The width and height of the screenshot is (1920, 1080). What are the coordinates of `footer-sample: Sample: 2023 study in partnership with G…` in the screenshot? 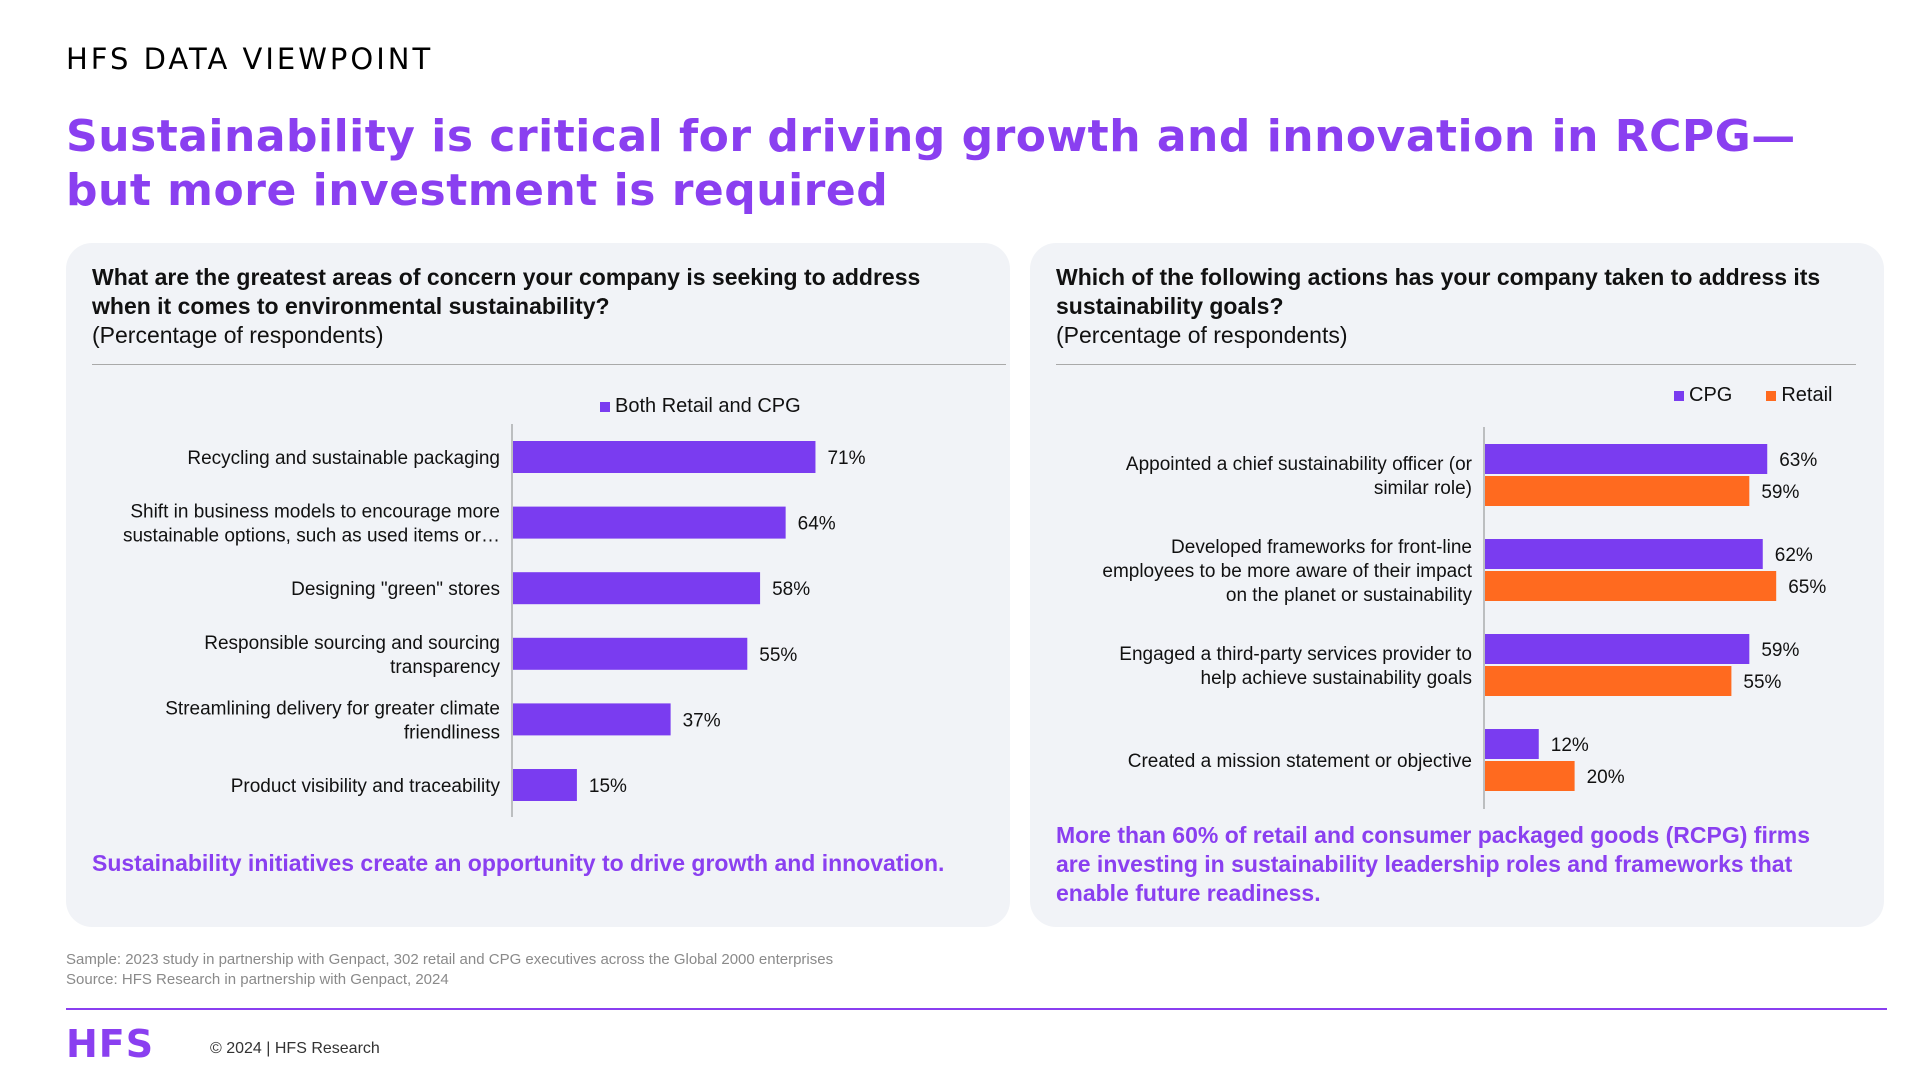 It's located at (450, 959).